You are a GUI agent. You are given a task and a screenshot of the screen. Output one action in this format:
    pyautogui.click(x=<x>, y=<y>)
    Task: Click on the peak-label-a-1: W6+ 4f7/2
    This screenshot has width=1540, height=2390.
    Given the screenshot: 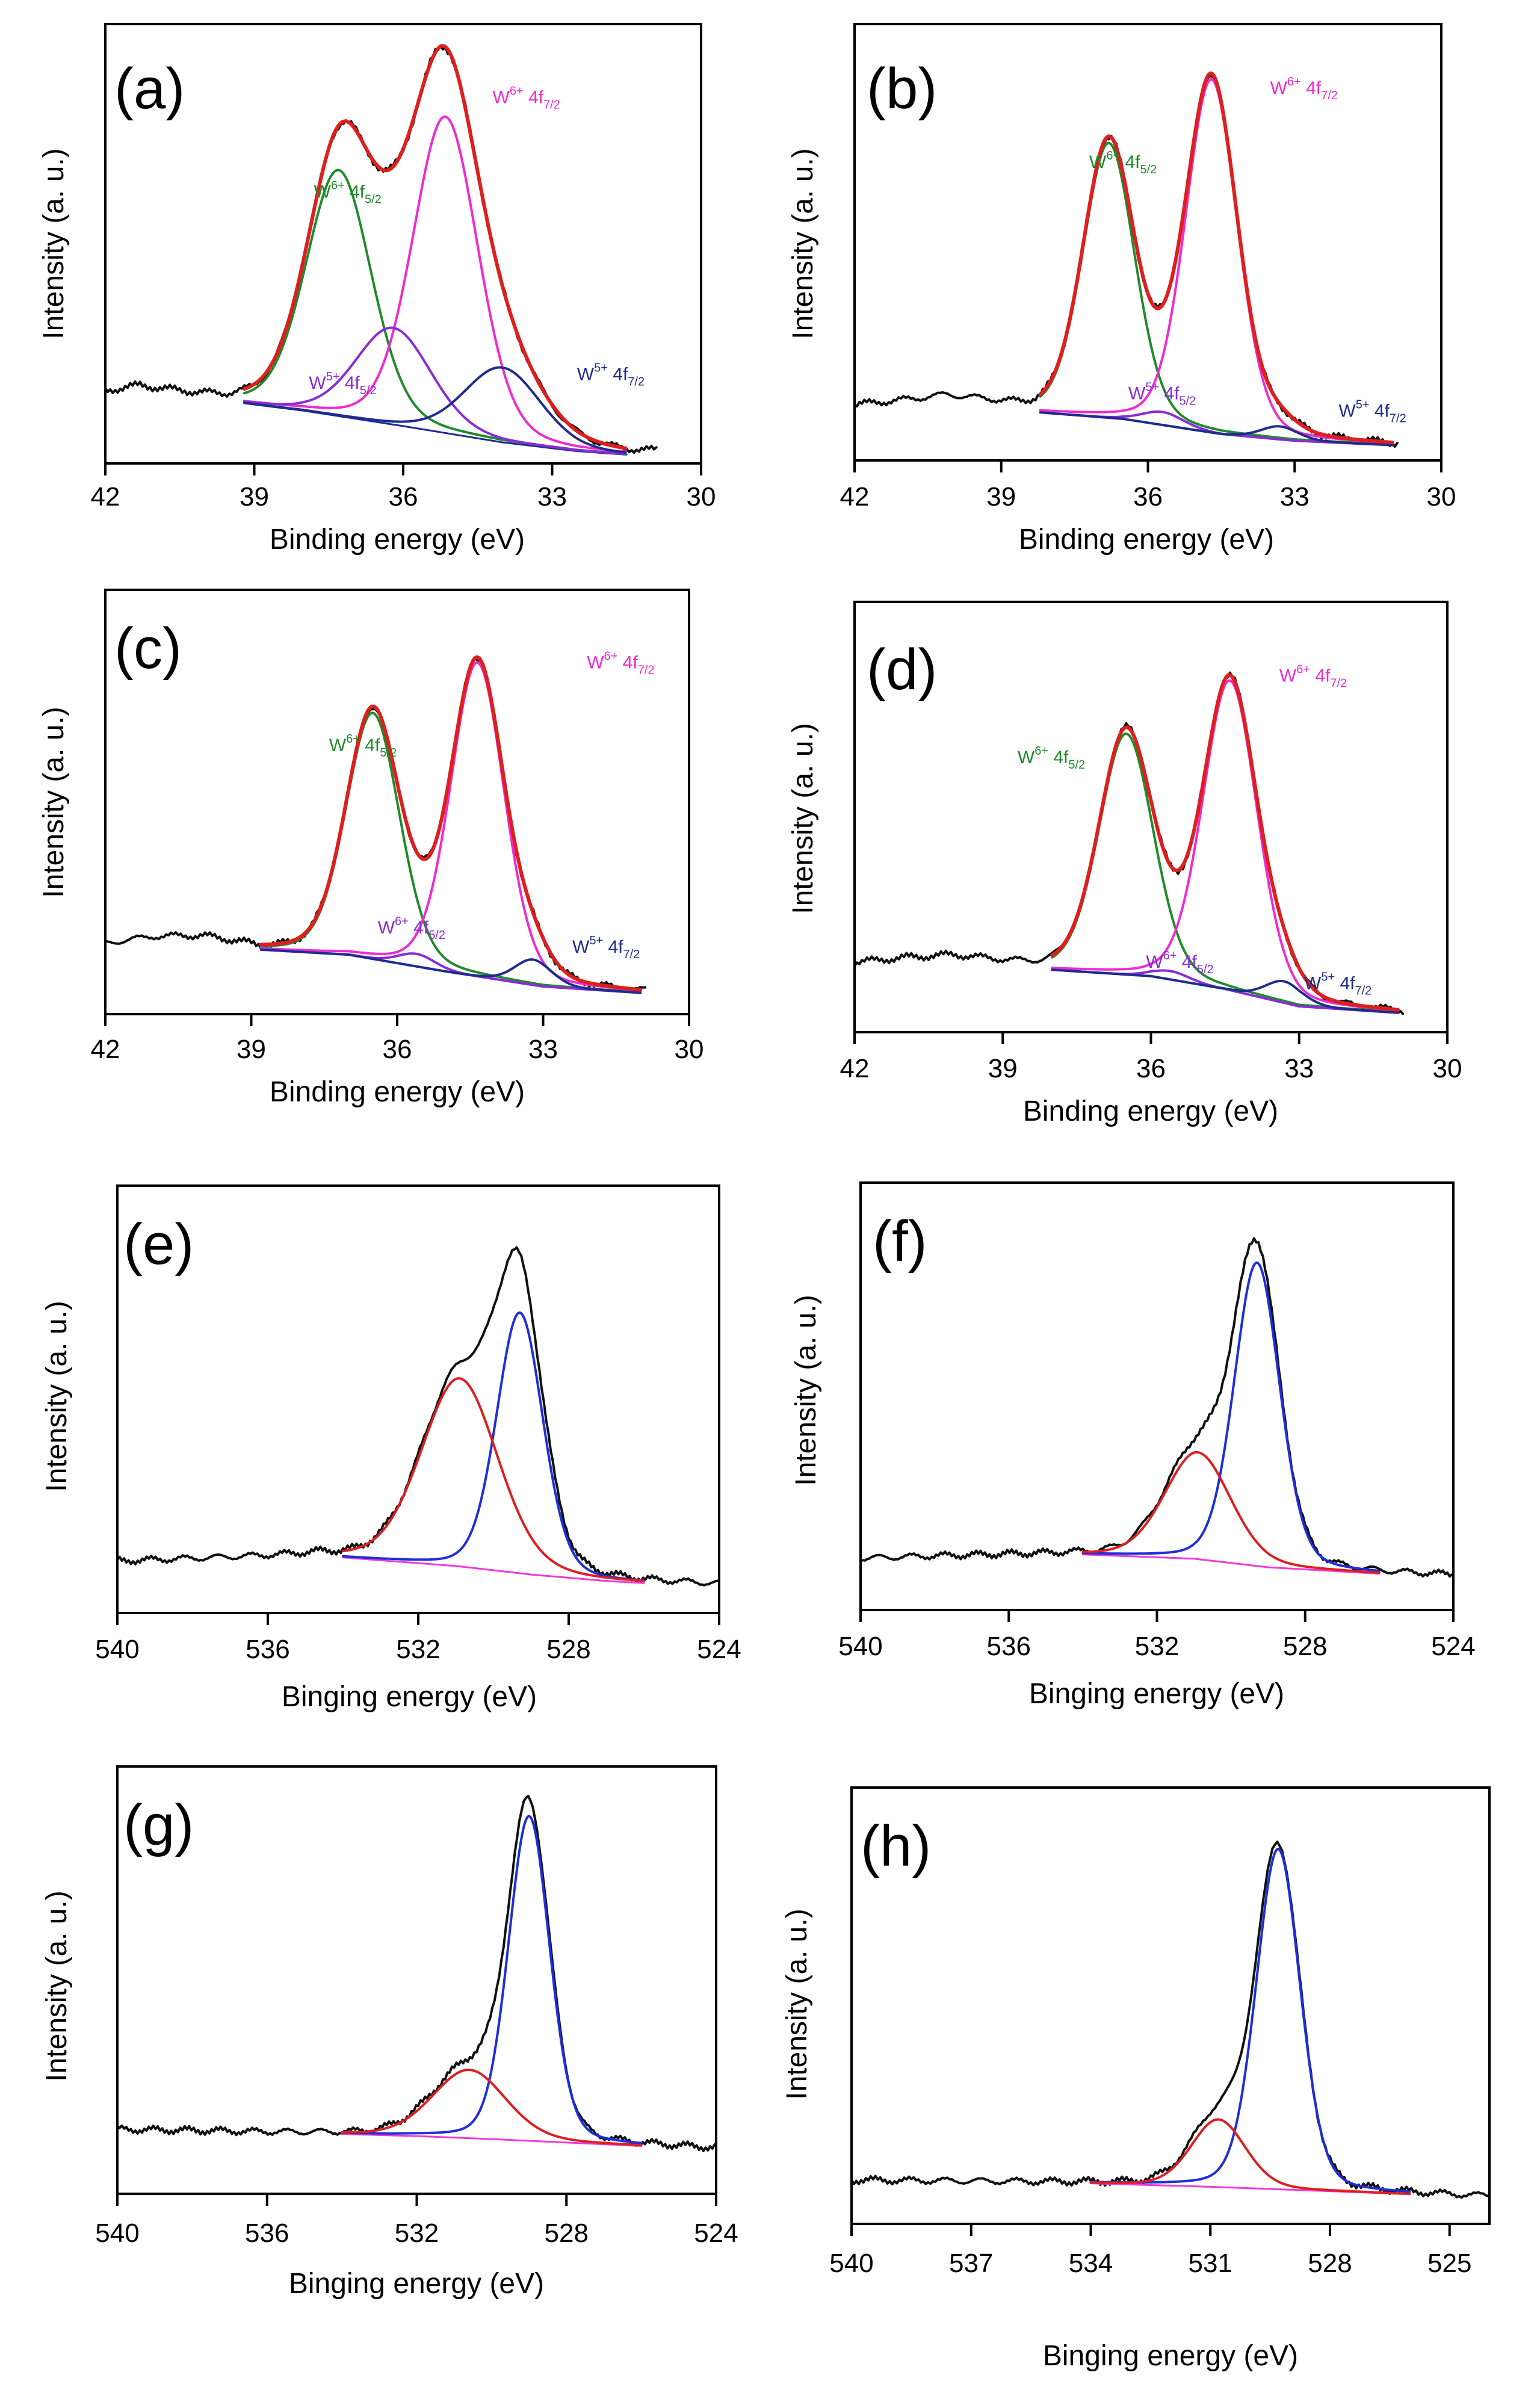 What is the action you would take?
    pyautogui.click(x=526, y=97)
    